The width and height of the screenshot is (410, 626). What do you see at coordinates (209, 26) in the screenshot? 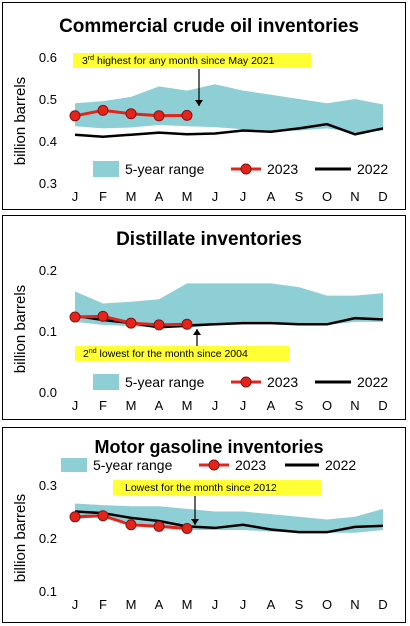
I see `chart-title: Commercial crude oil inventories` at bounding box center [209, 26].